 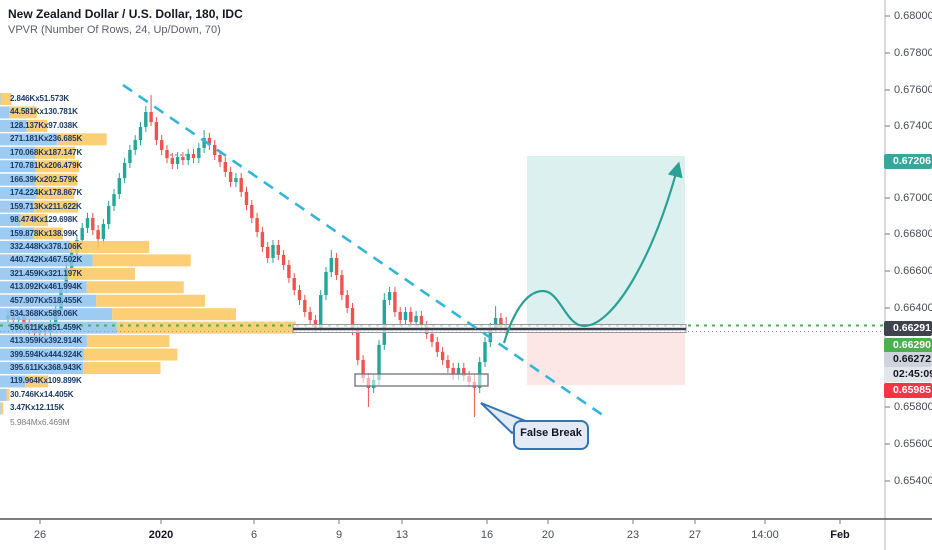 What do you see at coordinates (606, 359) in the screenshot?
I see `projection-down-box` at bounding box center [606, 359].